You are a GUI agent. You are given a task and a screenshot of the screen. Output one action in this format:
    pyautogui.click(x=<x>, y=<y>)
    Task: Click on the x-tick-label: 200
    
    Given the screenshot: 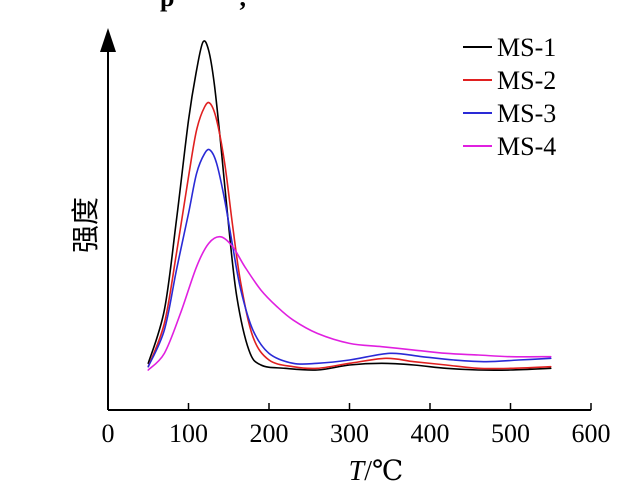 What is the action you would take?
    pyautogui.click(x=269, y=433)
    